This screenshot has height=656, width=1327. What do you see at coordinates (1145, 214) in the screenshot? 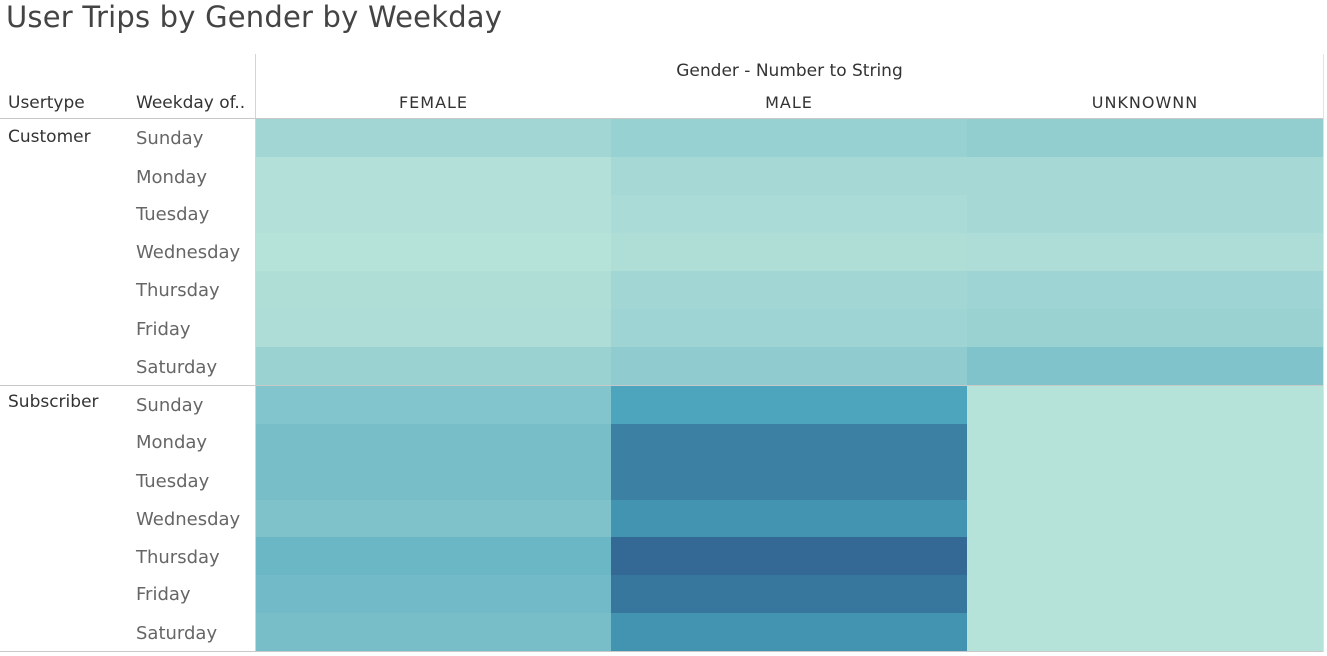
I see `heatmap-cell-customer-tuesday-unknownn` at bounding box center [1145, 214].